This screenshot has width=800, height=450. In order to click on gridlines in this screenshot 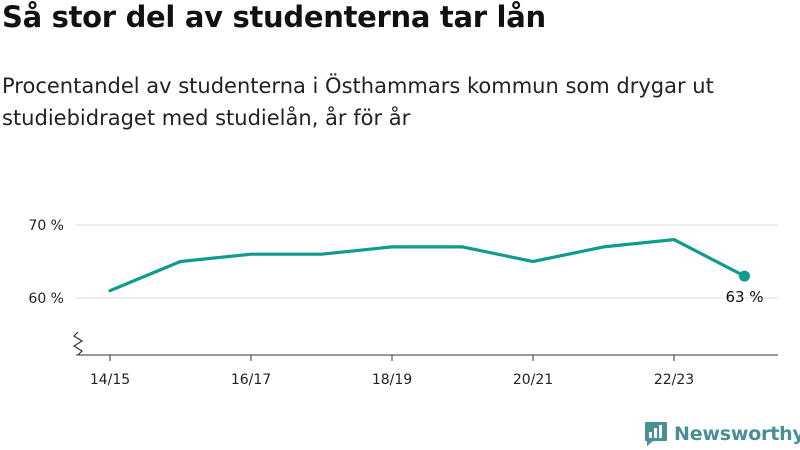, I will do `click(427, 261)`.